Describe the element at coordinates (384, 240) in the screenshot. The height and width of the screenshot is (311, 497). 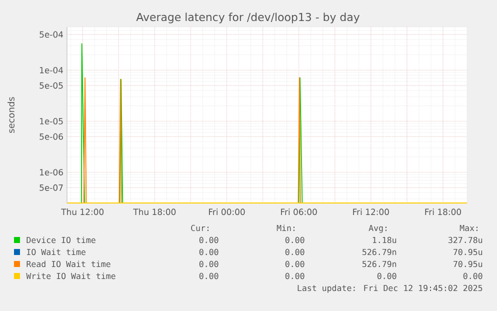
I see `text: 1.18u` at that location.